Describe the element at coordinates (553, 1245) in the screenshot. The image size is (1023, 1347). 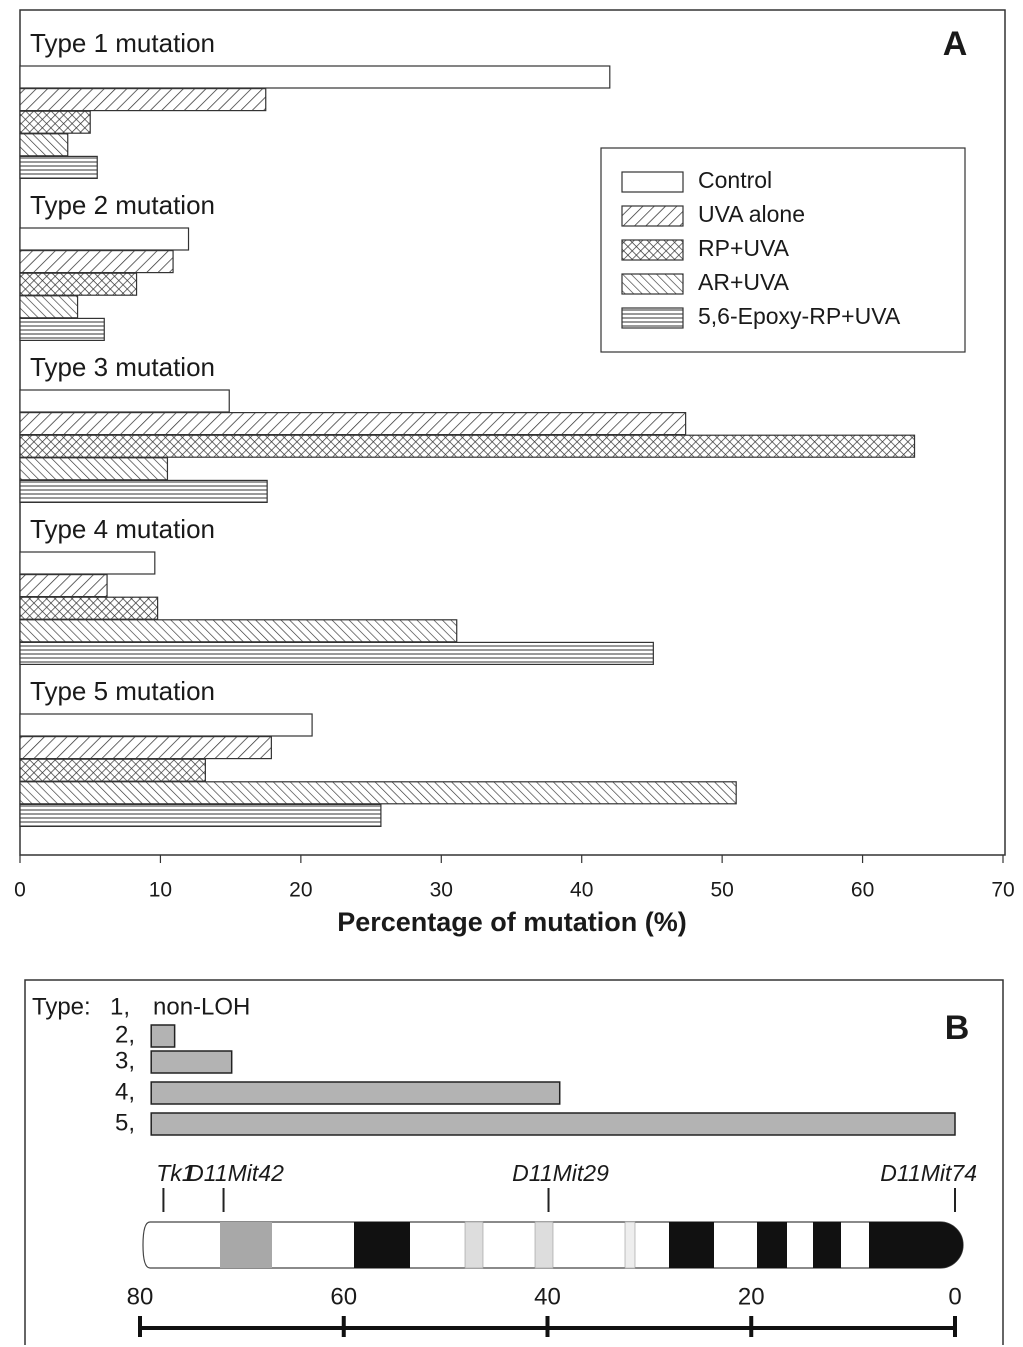
I see `chromosome` at that location.